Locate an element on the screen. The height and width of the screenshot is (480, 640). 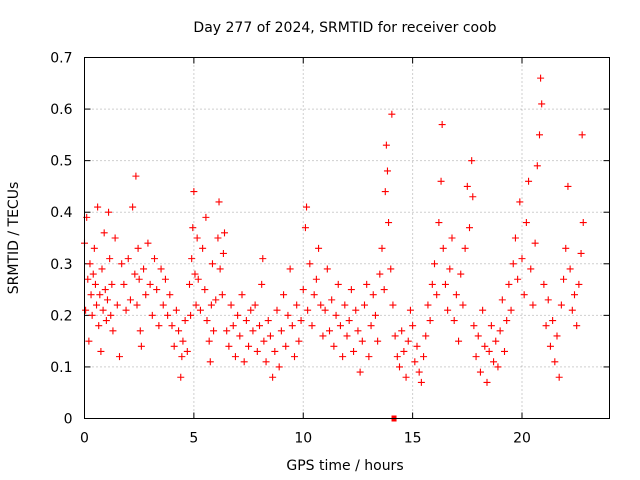
y-tick-label: 0.2 is located at coordinates (61, 316).